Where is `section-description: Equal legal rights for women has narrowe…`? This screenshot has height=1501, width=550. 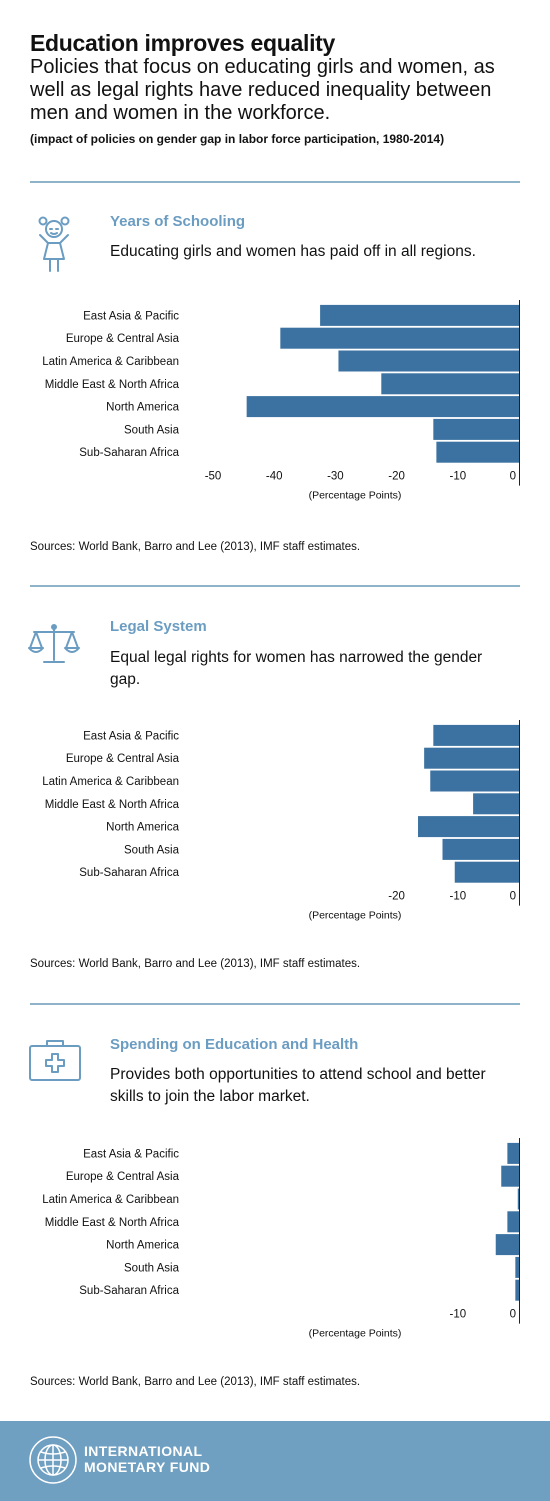
section-description: Equal legal rights for women has narrowe… is located at coordinates (296, 668).